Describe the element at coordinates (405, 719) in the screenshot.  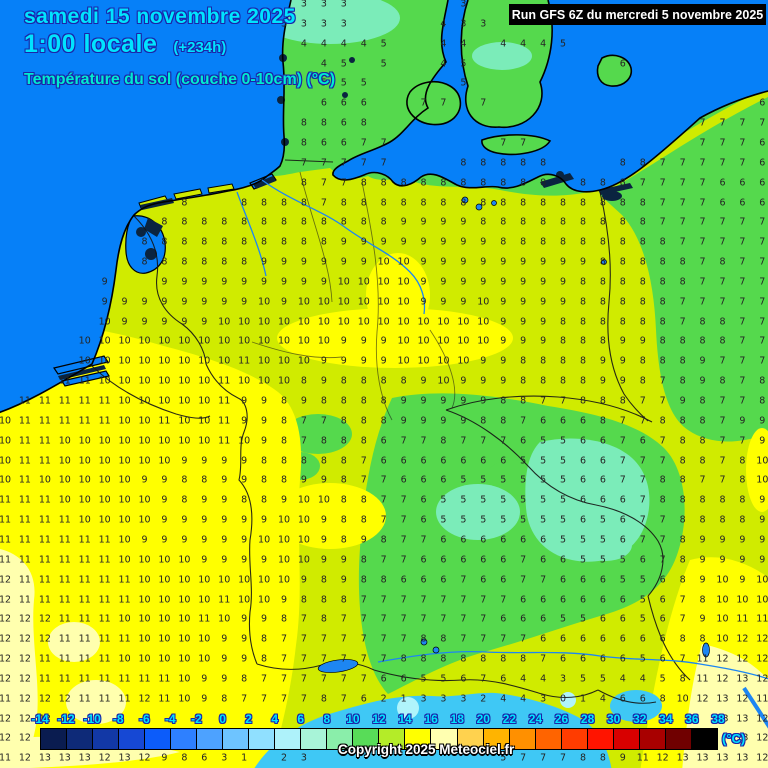
I see `colorbar-label: 14` at that location.